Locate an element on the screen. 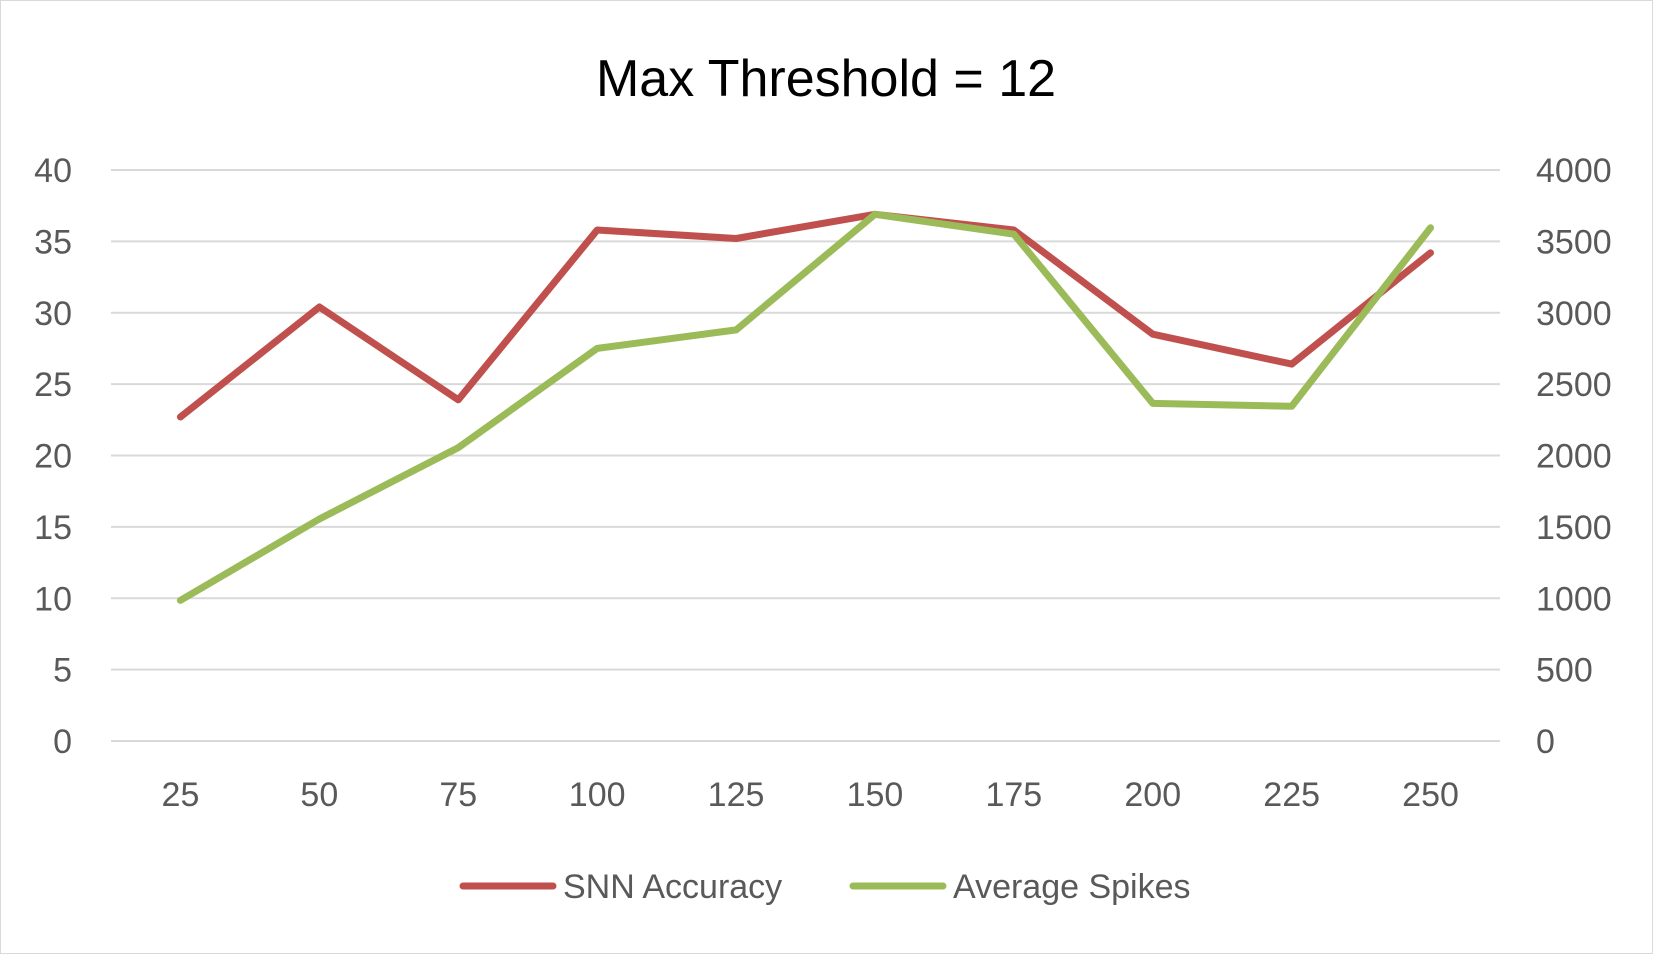 This screenshot has width=1653, height=954. left-y-tick-label: 15 is located at coordinates (53, 528).